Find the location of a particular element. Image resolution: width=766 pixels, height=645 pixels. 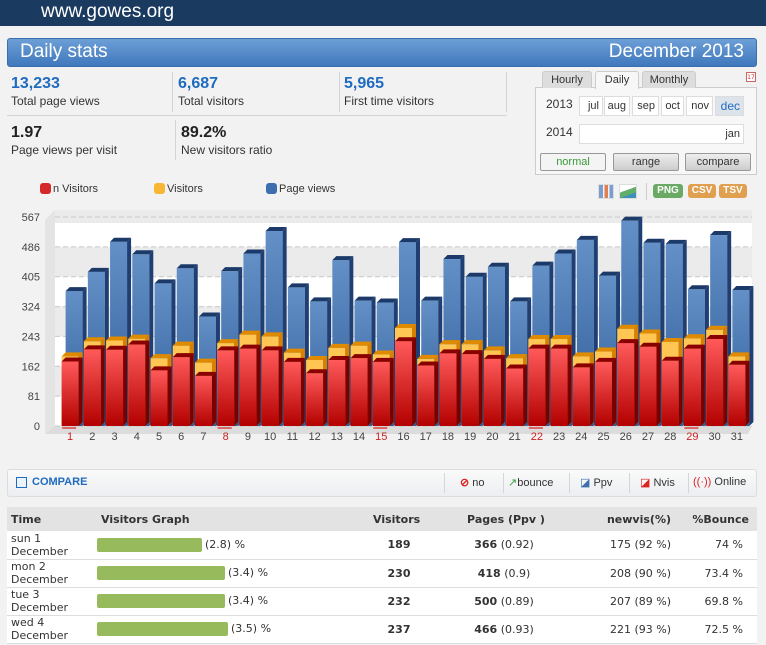

cell-visitors: 189 is located at coordinates (399, 545).